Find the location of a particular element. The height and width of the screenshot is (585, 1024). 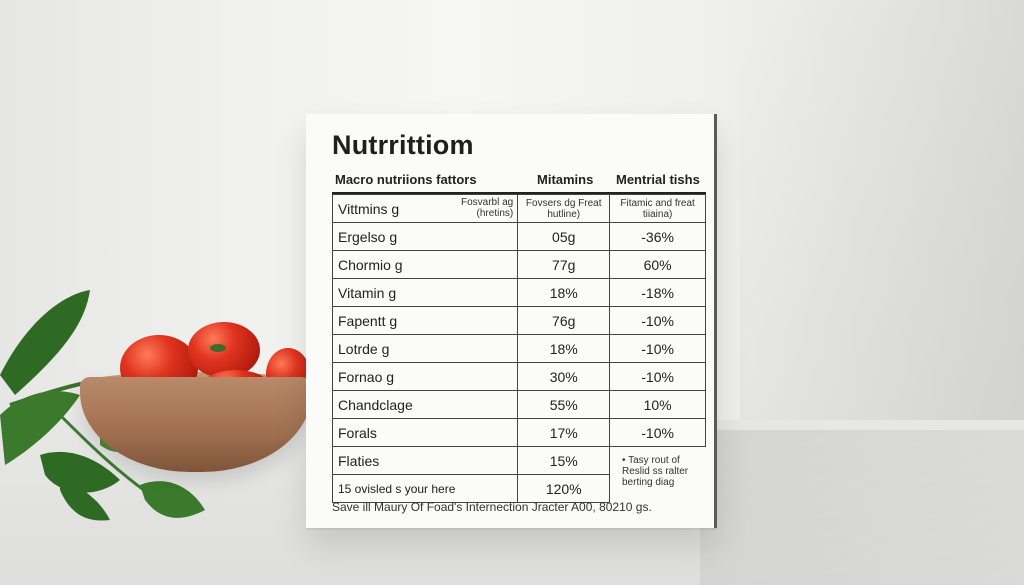

row-value-3: 60% is located at coordinates (657, 264).